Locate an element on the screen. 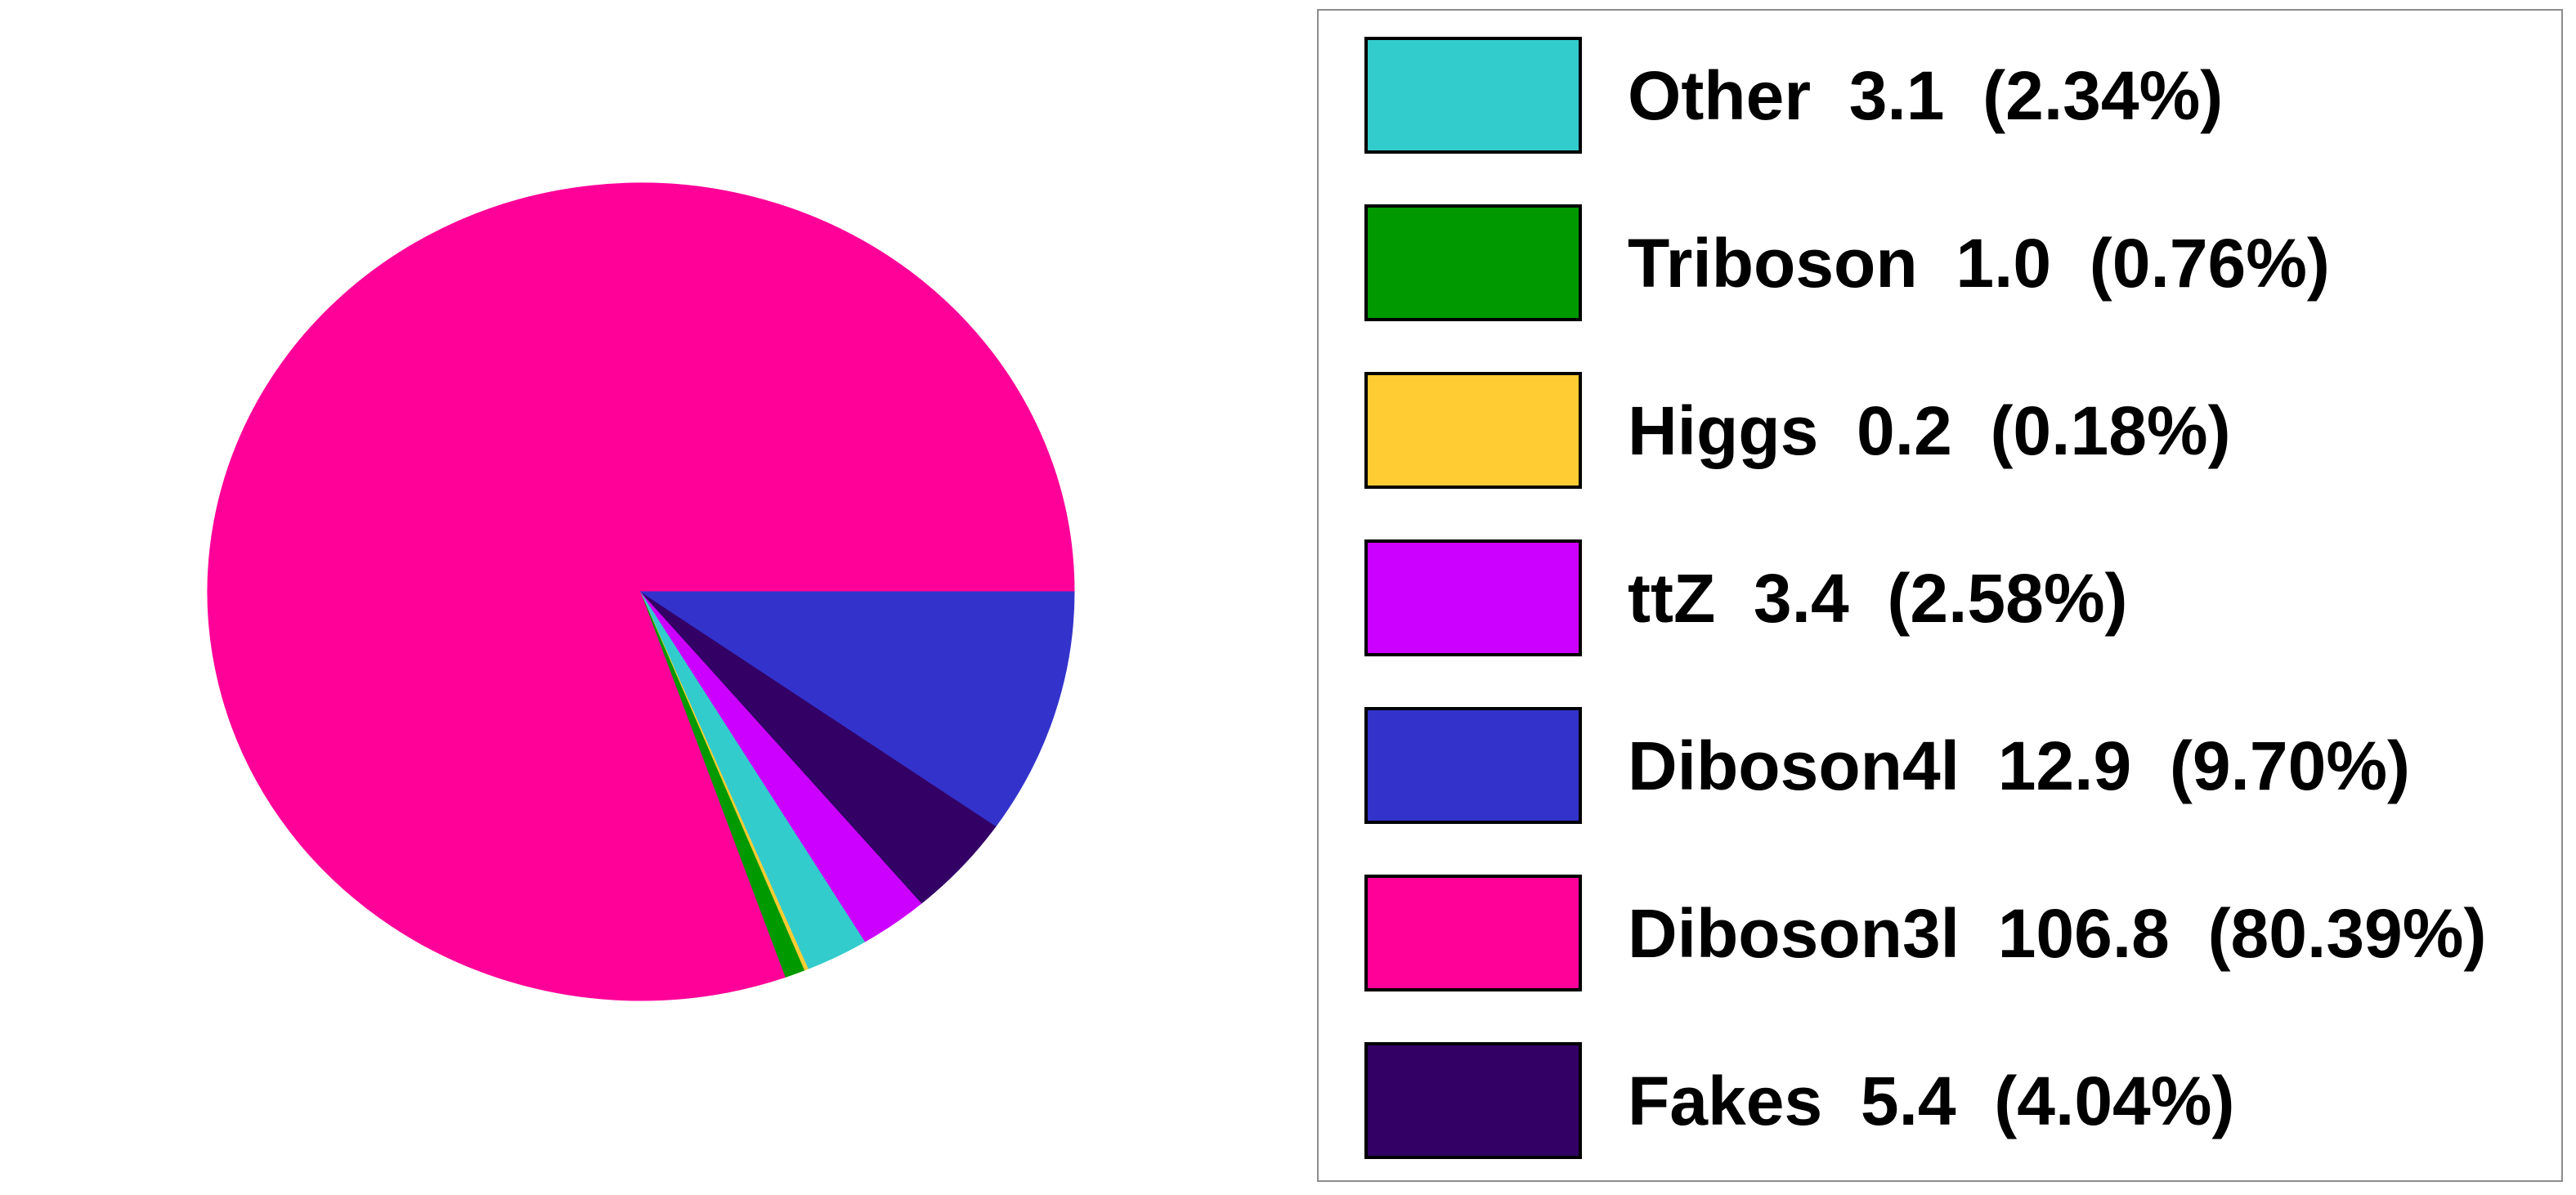  legend-label-diboson3l: Diboson3l 106.8 (80.39%) is located at coordinates (2057, 933).